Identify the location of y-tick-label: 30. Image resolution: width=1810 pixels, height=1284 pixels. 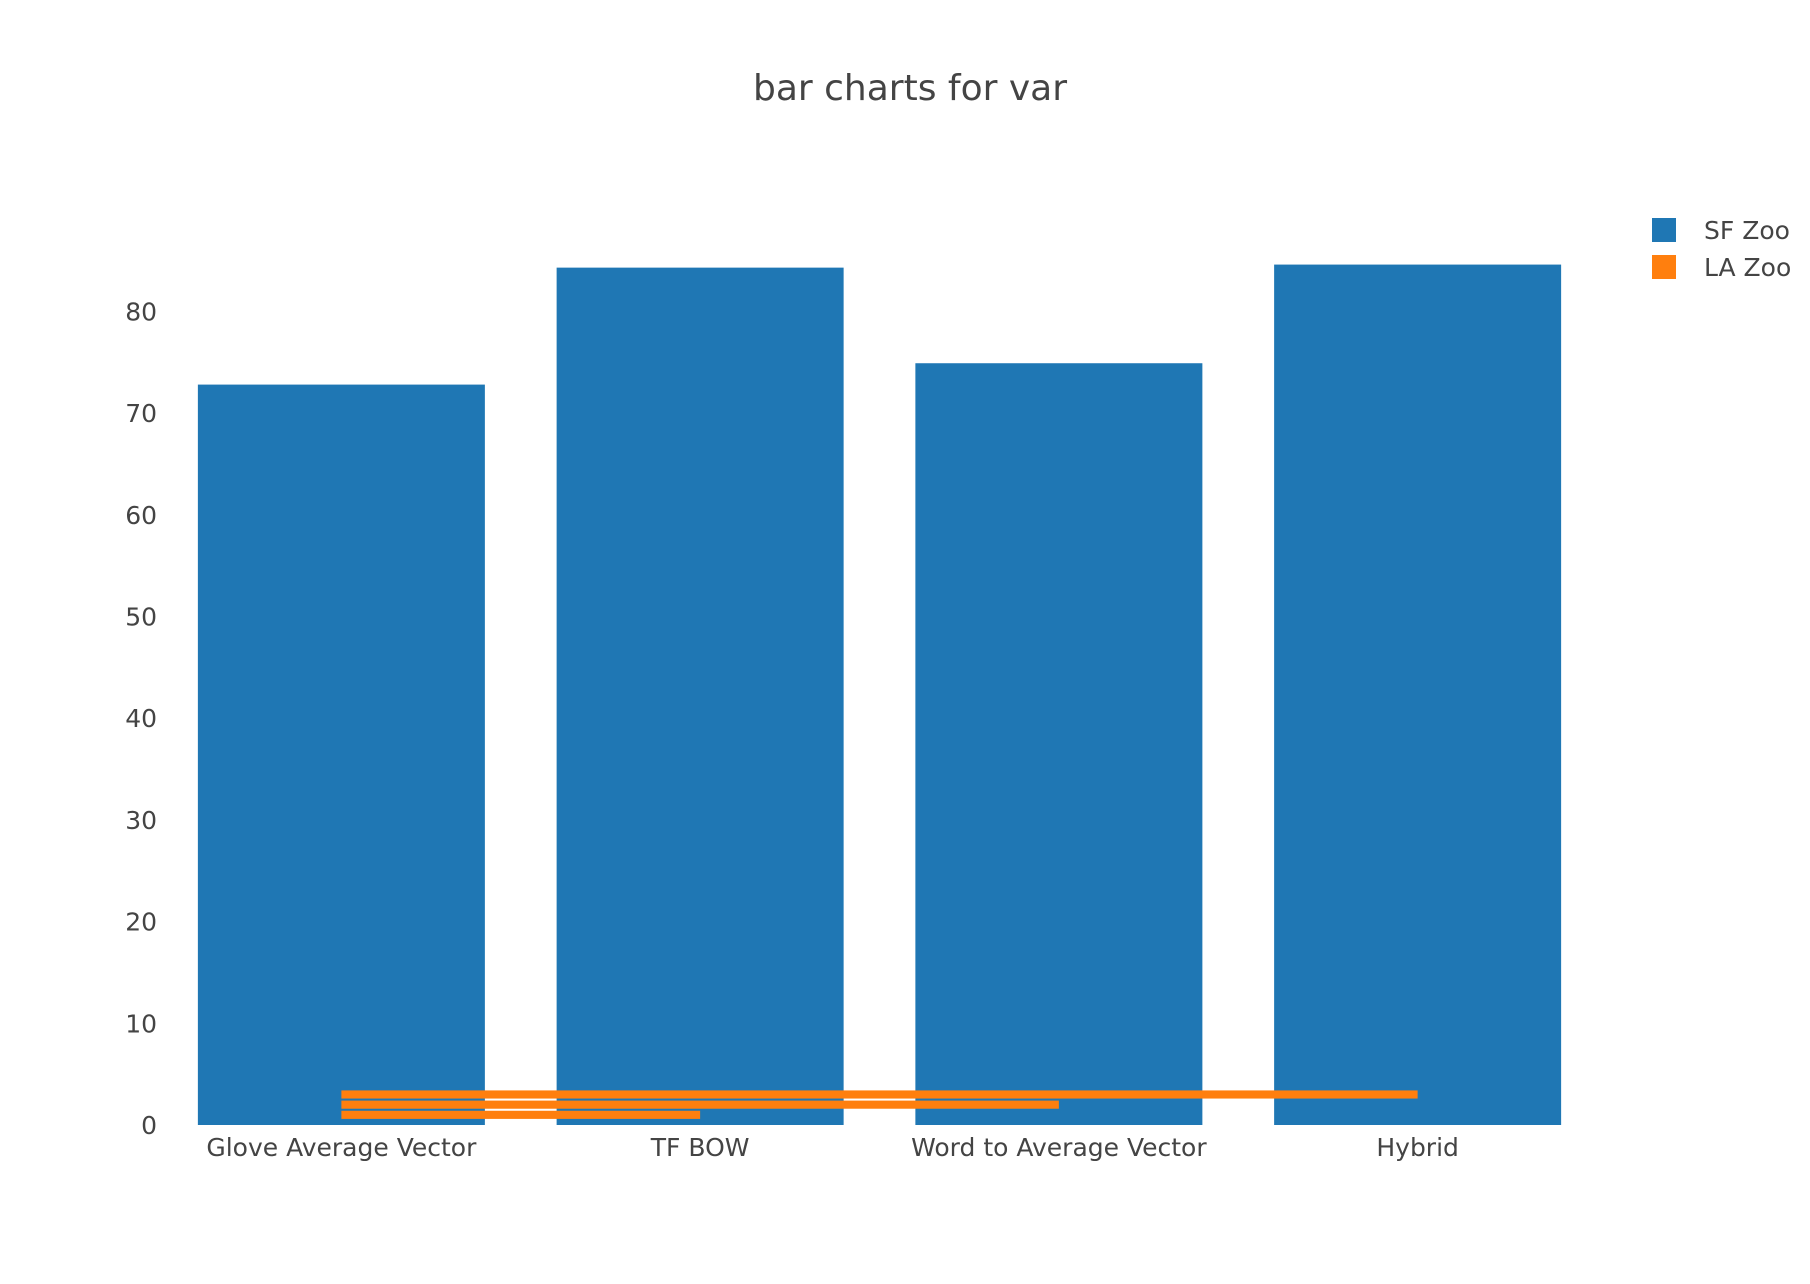
(141, 820).